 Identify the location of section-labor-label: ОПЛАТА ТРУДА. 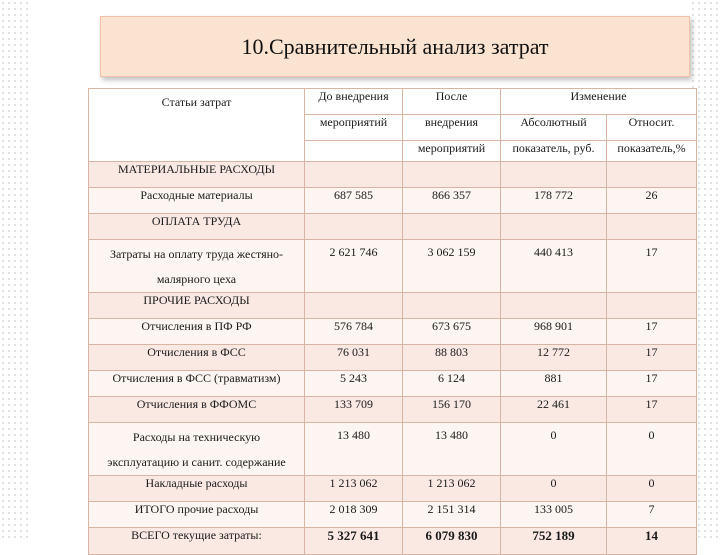
(196, 226).